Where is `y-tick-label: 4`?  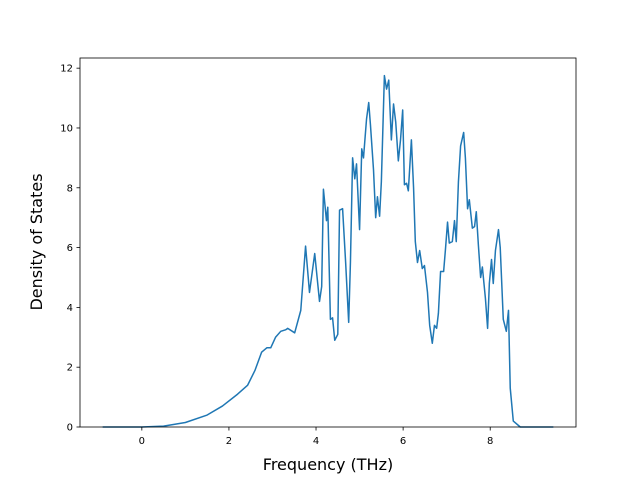
y-tick-label: 4 is located at coordinates (70, 308).